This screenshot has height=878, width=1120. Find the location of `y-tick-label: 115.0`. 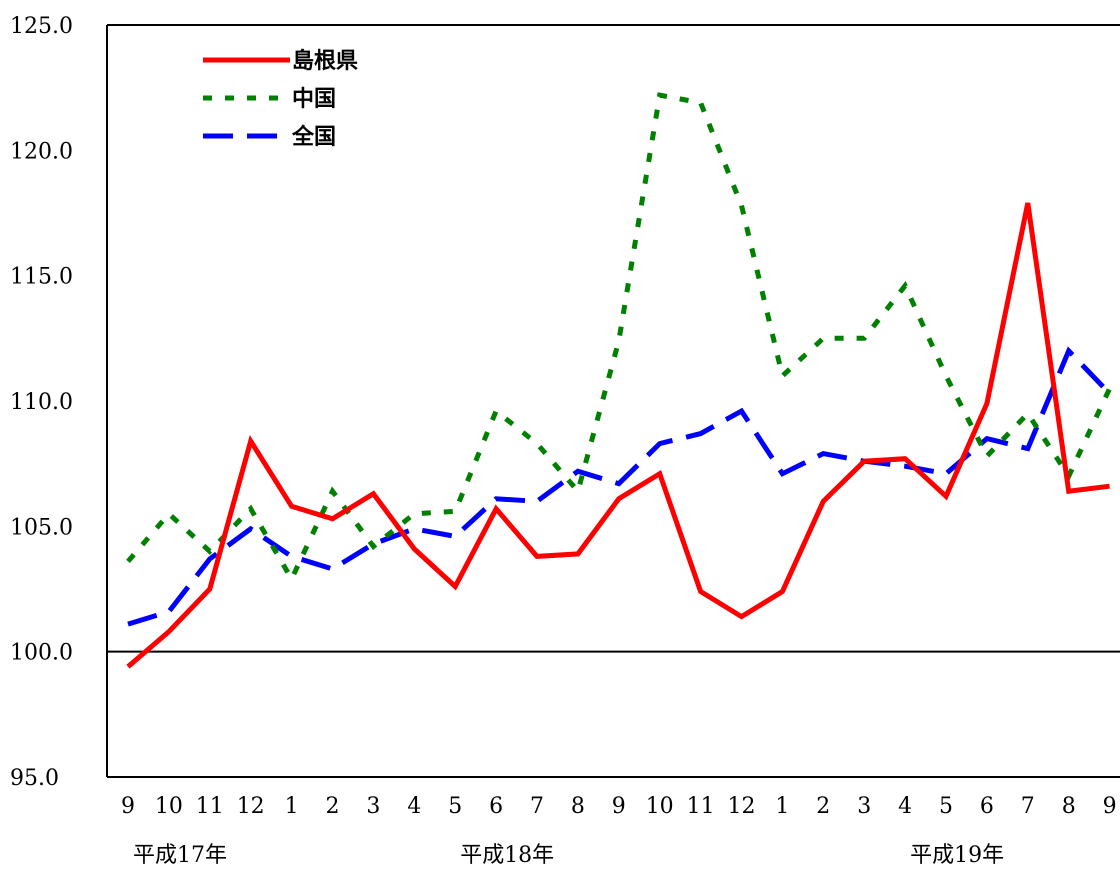

y-tick-label: 115.0 is located at coordinates (41, 277).